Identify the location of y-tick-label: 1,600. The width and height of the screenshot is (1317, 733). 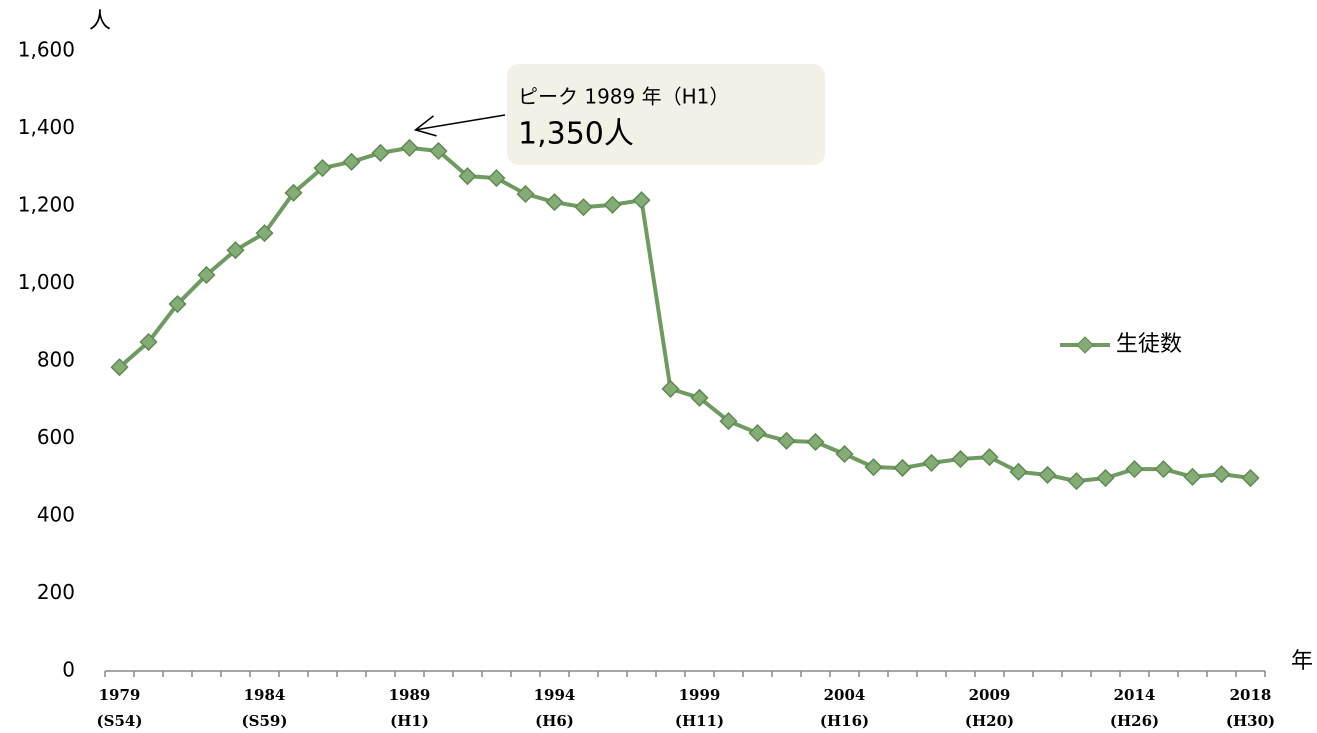
(46, 50).